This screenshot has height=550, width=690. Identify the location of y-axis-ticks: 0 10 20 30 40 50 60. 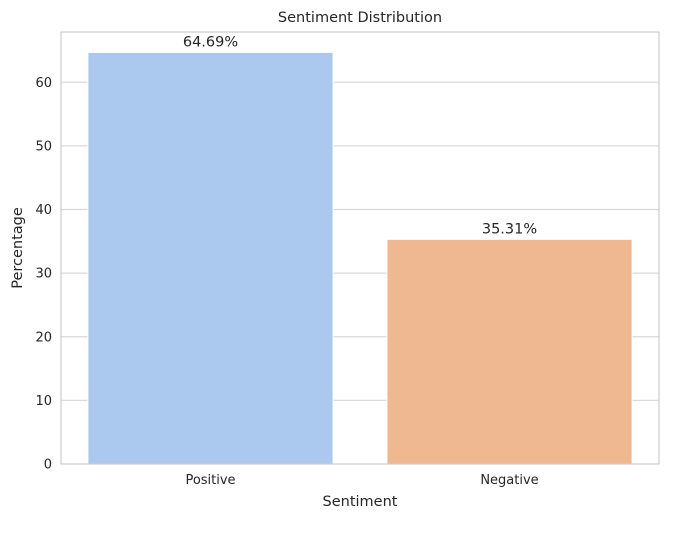
(43, 274).